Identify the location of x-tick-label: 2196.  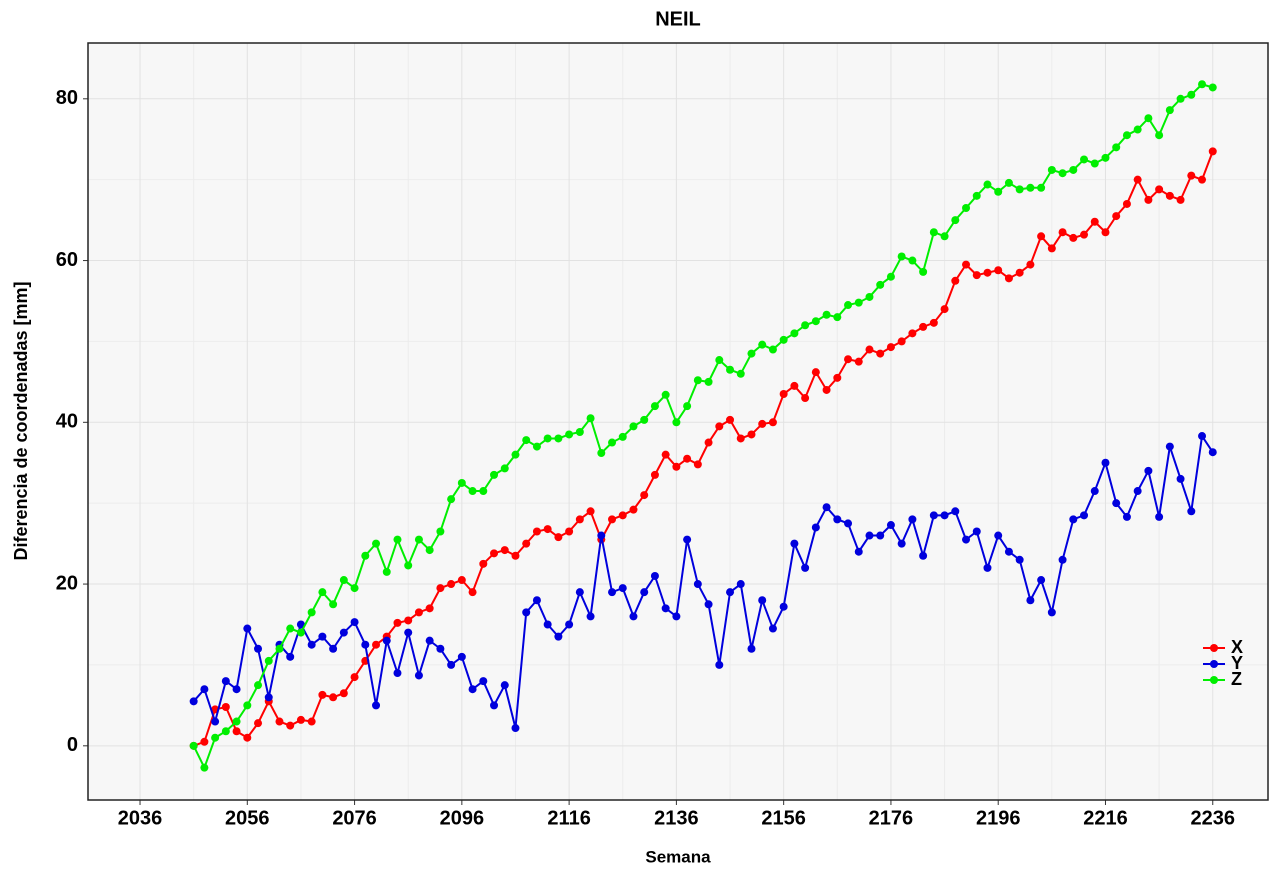
(998, 818).